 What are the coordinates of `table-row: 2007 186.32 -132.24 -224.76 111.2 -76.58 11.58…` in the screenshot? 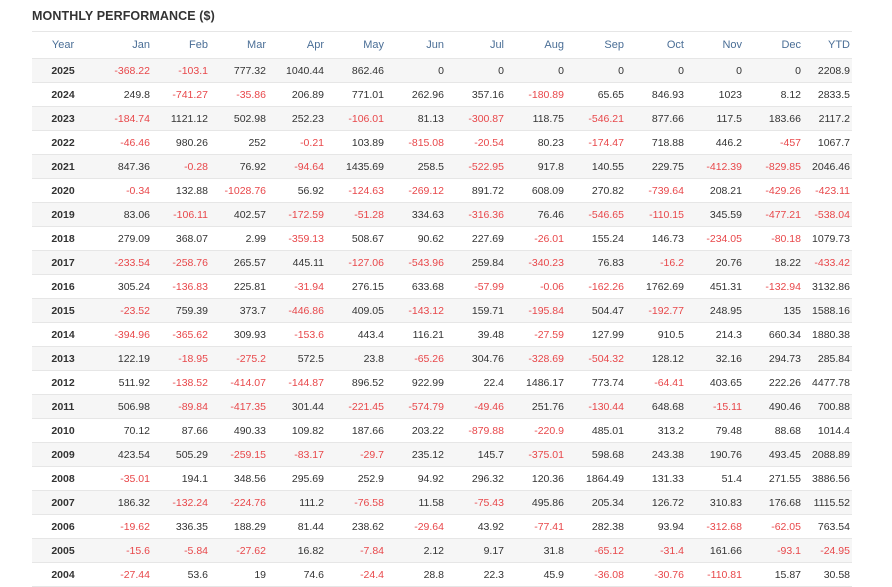 It's located at (442, 502).